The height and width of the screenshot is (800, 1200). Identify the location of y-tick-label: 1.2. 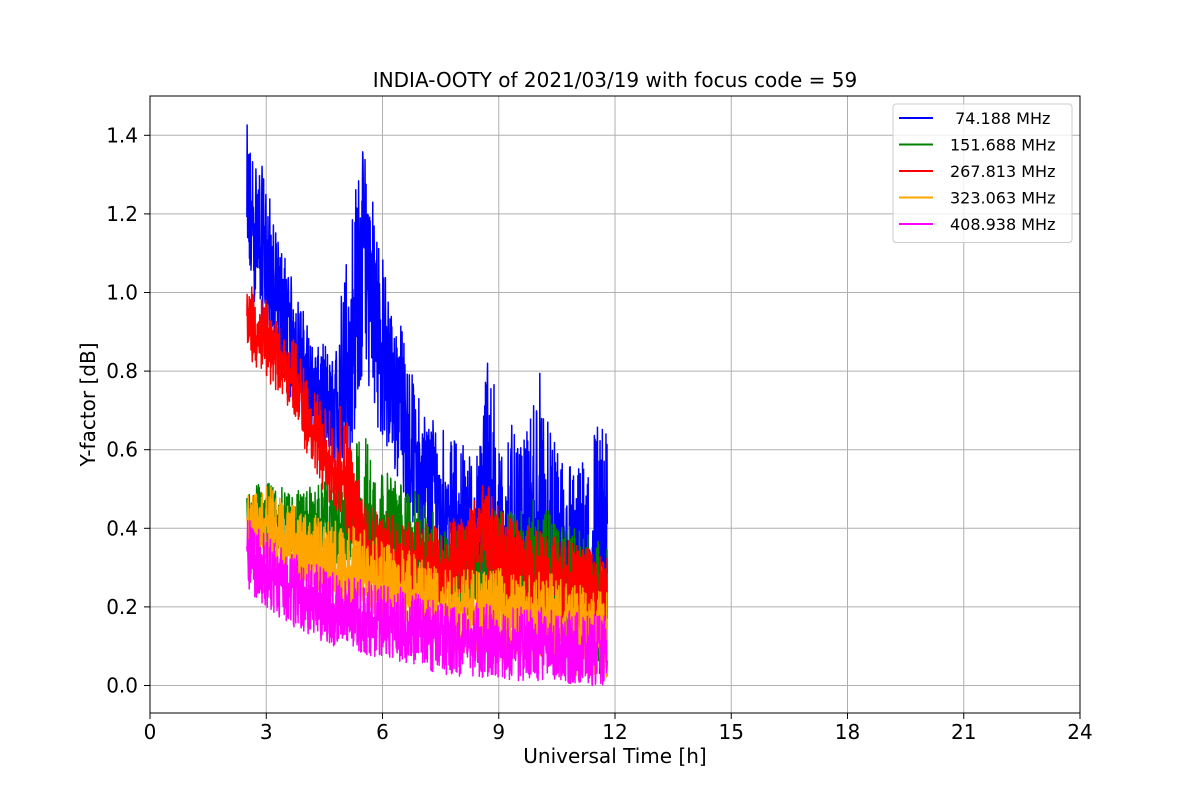
(122, 214).